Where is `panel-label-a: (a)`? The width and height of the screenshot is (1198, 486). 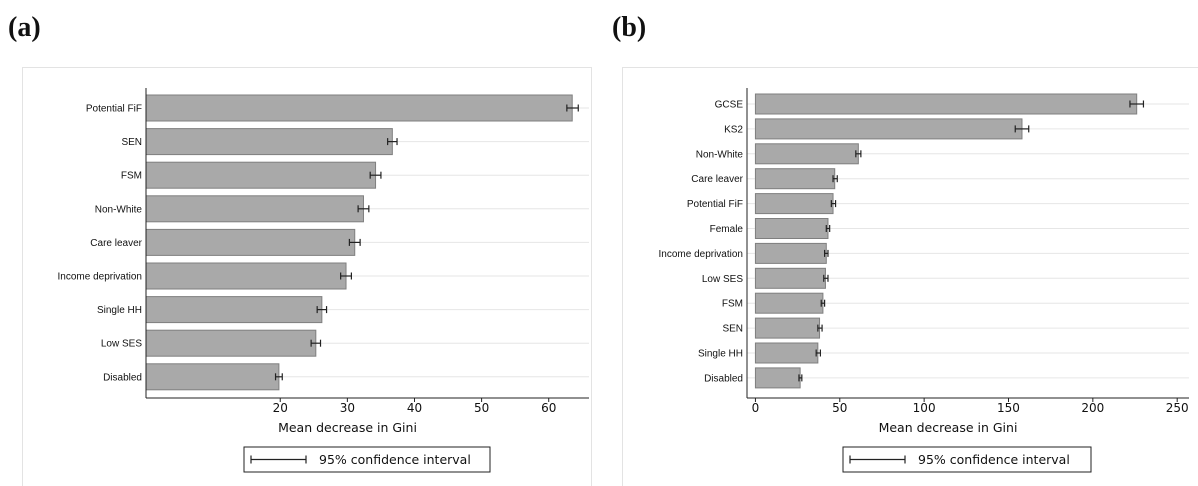
panel-label-a: (a) is located at coordinates (24, 27).